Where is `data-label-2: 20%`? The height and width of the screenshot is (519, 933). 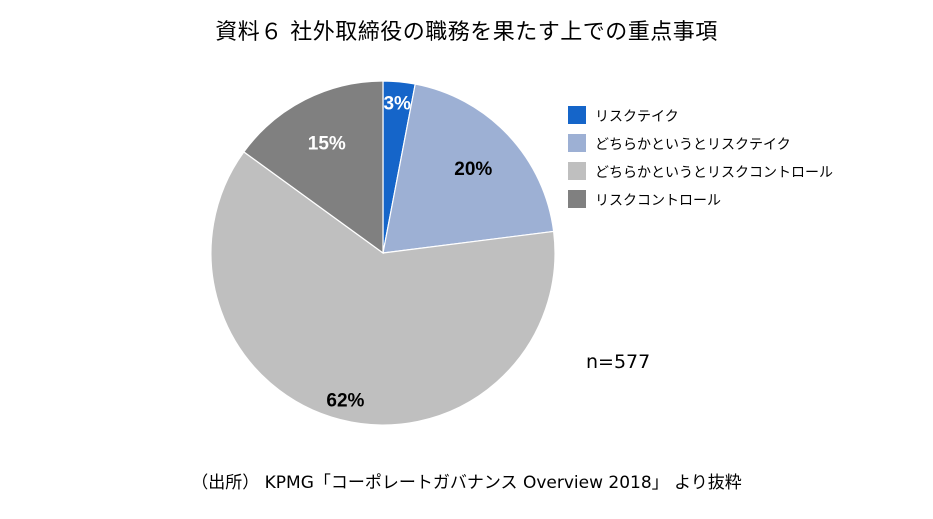 data-label-2: 20% is located at coordinates (473, 169).